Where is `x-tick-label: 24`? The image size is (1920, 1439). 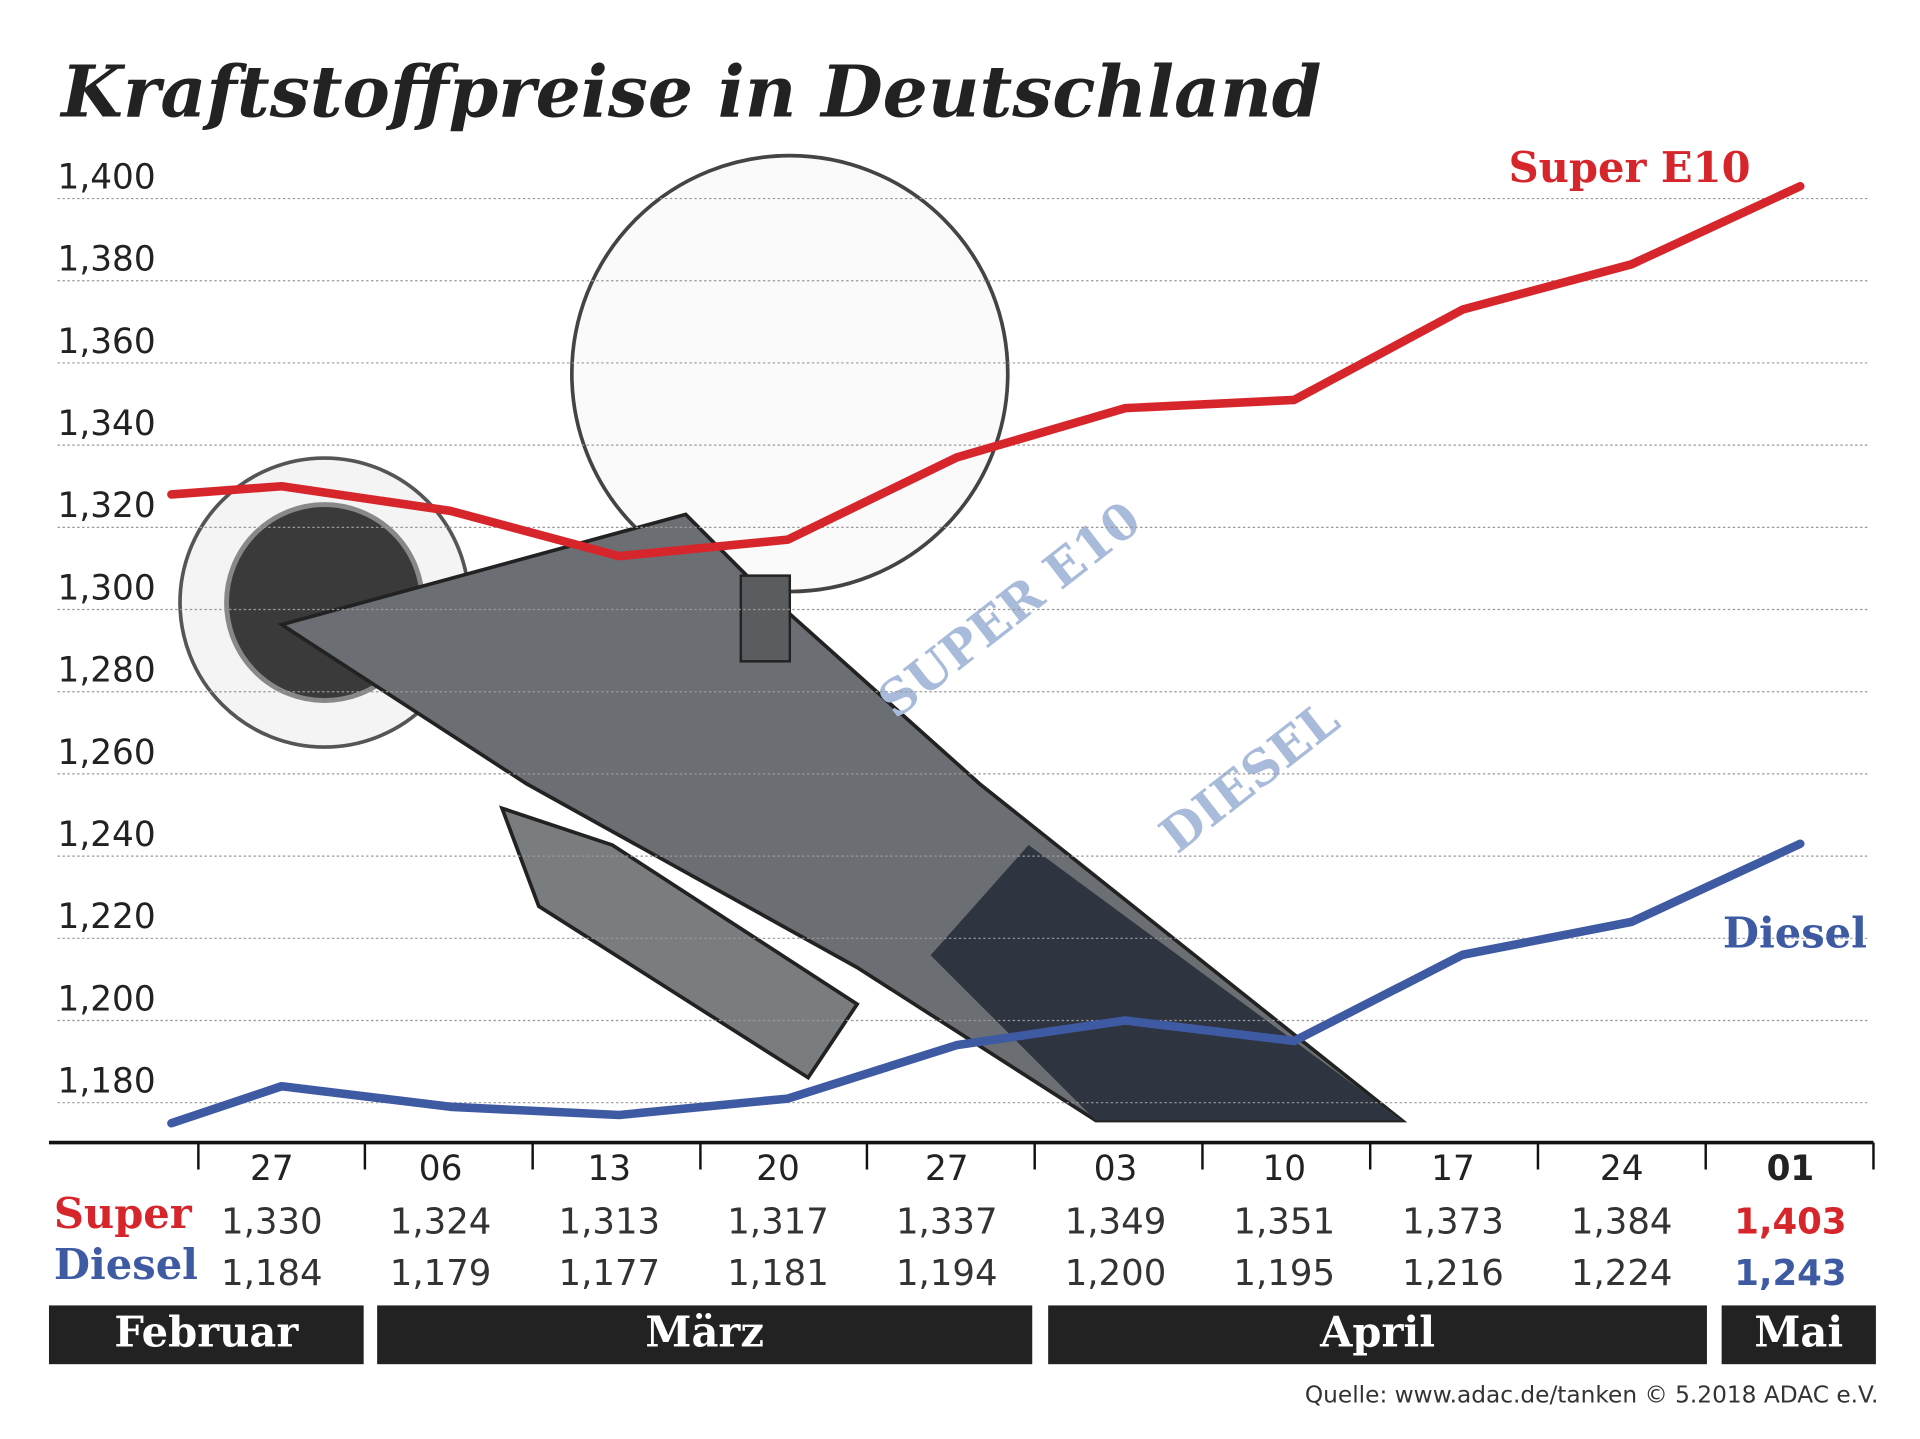
x-tick-label: 24 is located at coordinates (1622, 1169).